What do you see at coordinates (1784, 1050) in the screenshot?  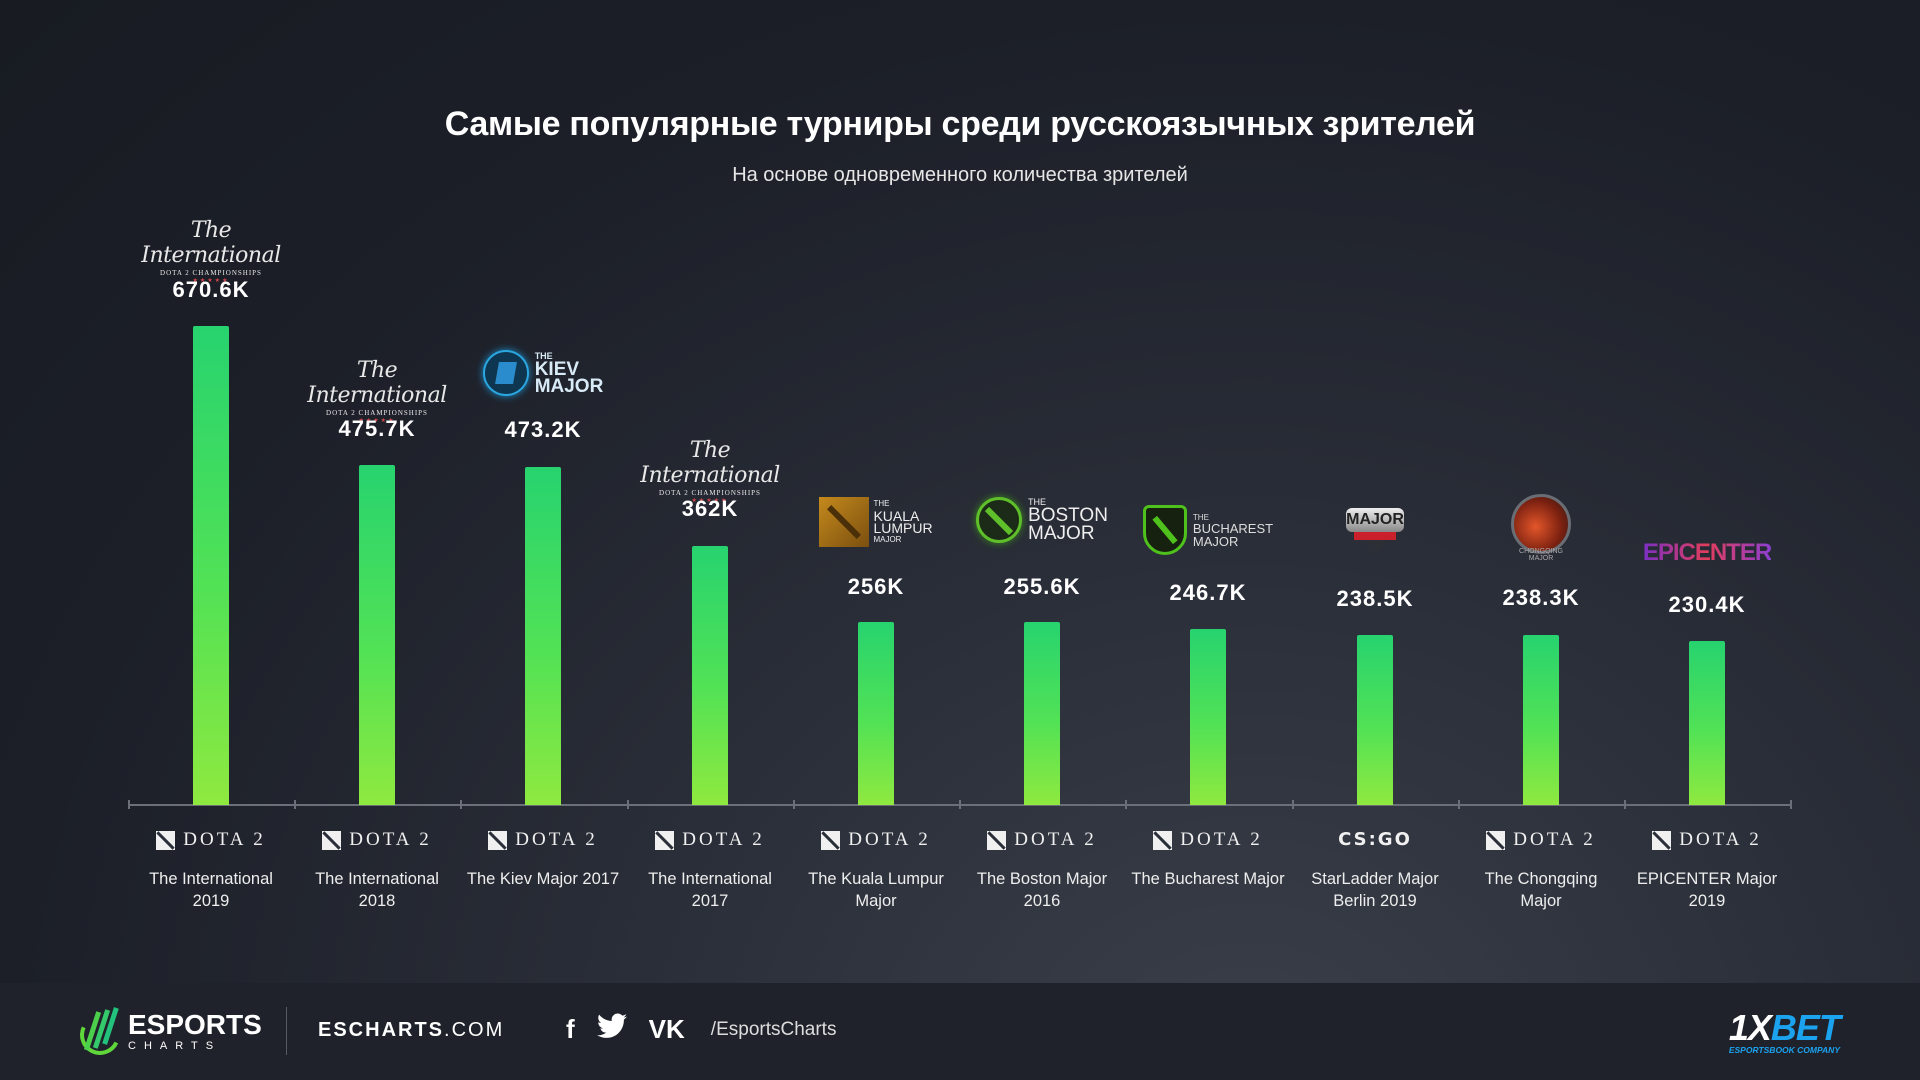 I see `sponsor-tagline: ESPORTSBOOK COMPANY` at bounding box center [1784, 1050].